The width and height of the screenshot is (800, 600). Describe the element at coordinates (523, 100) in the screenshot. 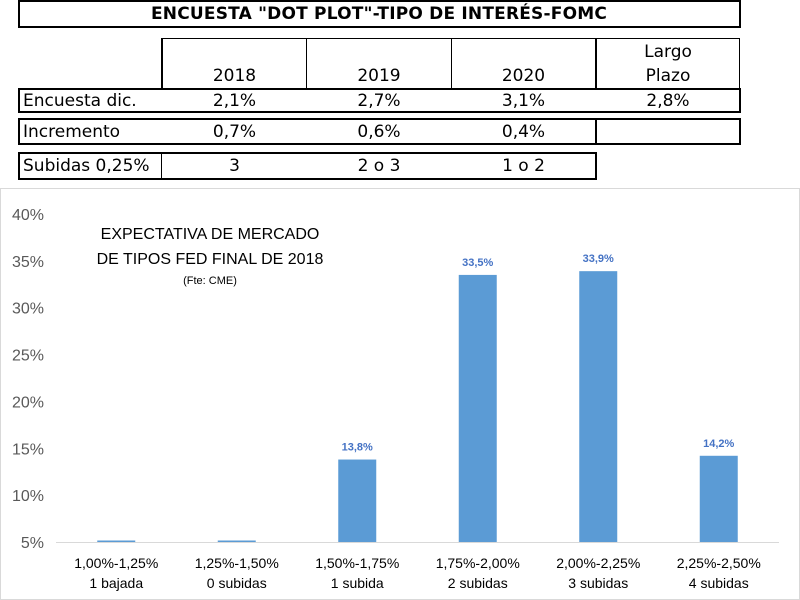

I see `table-cell-encuesta-2020: 3,1%` at that location.